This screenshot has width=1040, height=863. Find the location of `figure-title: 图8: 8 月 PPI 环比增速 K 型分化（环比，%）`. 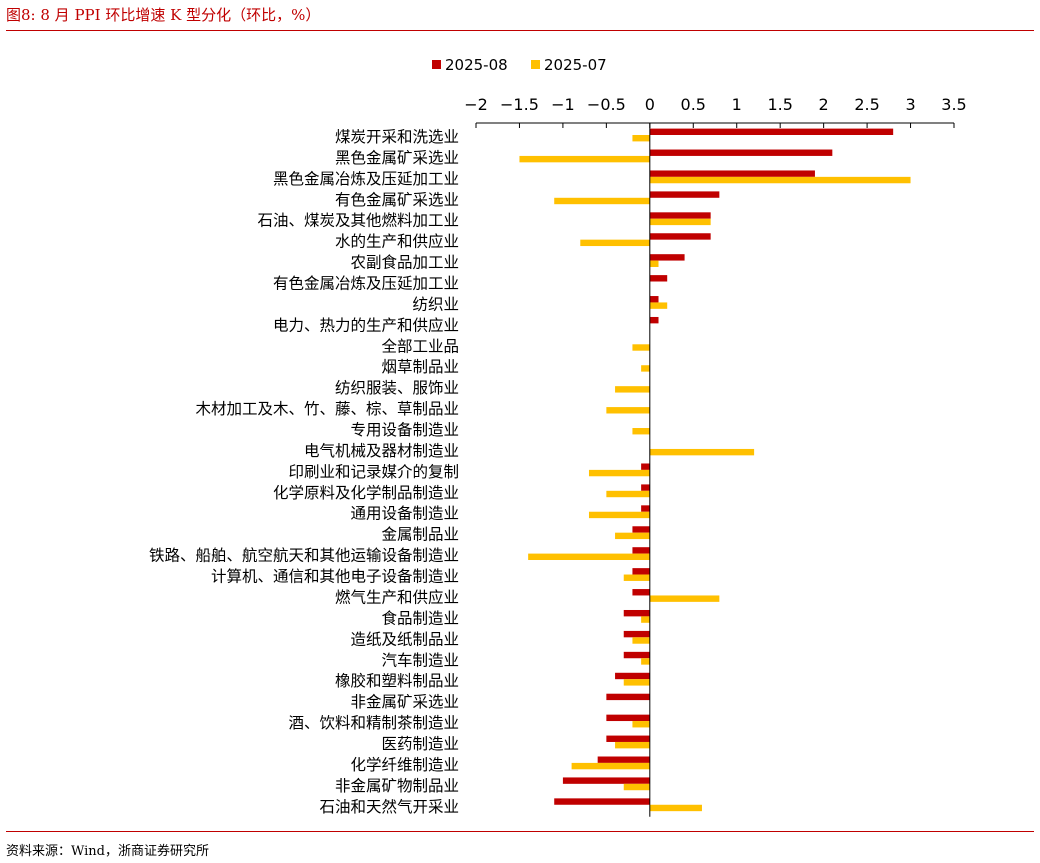

figure-title: 图8: 8 月 PPI 环比增速 K 型分化（环比，%） is located at coordinates (163, 15).